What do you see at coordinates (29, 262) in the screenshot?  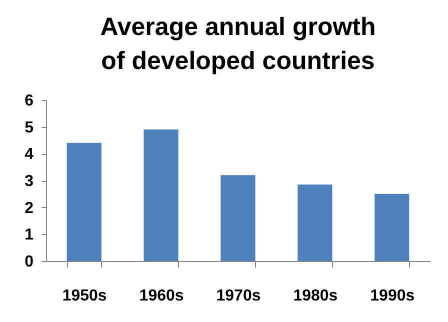 I see `y-tick-label: 0` at bounding box center [29, 262].